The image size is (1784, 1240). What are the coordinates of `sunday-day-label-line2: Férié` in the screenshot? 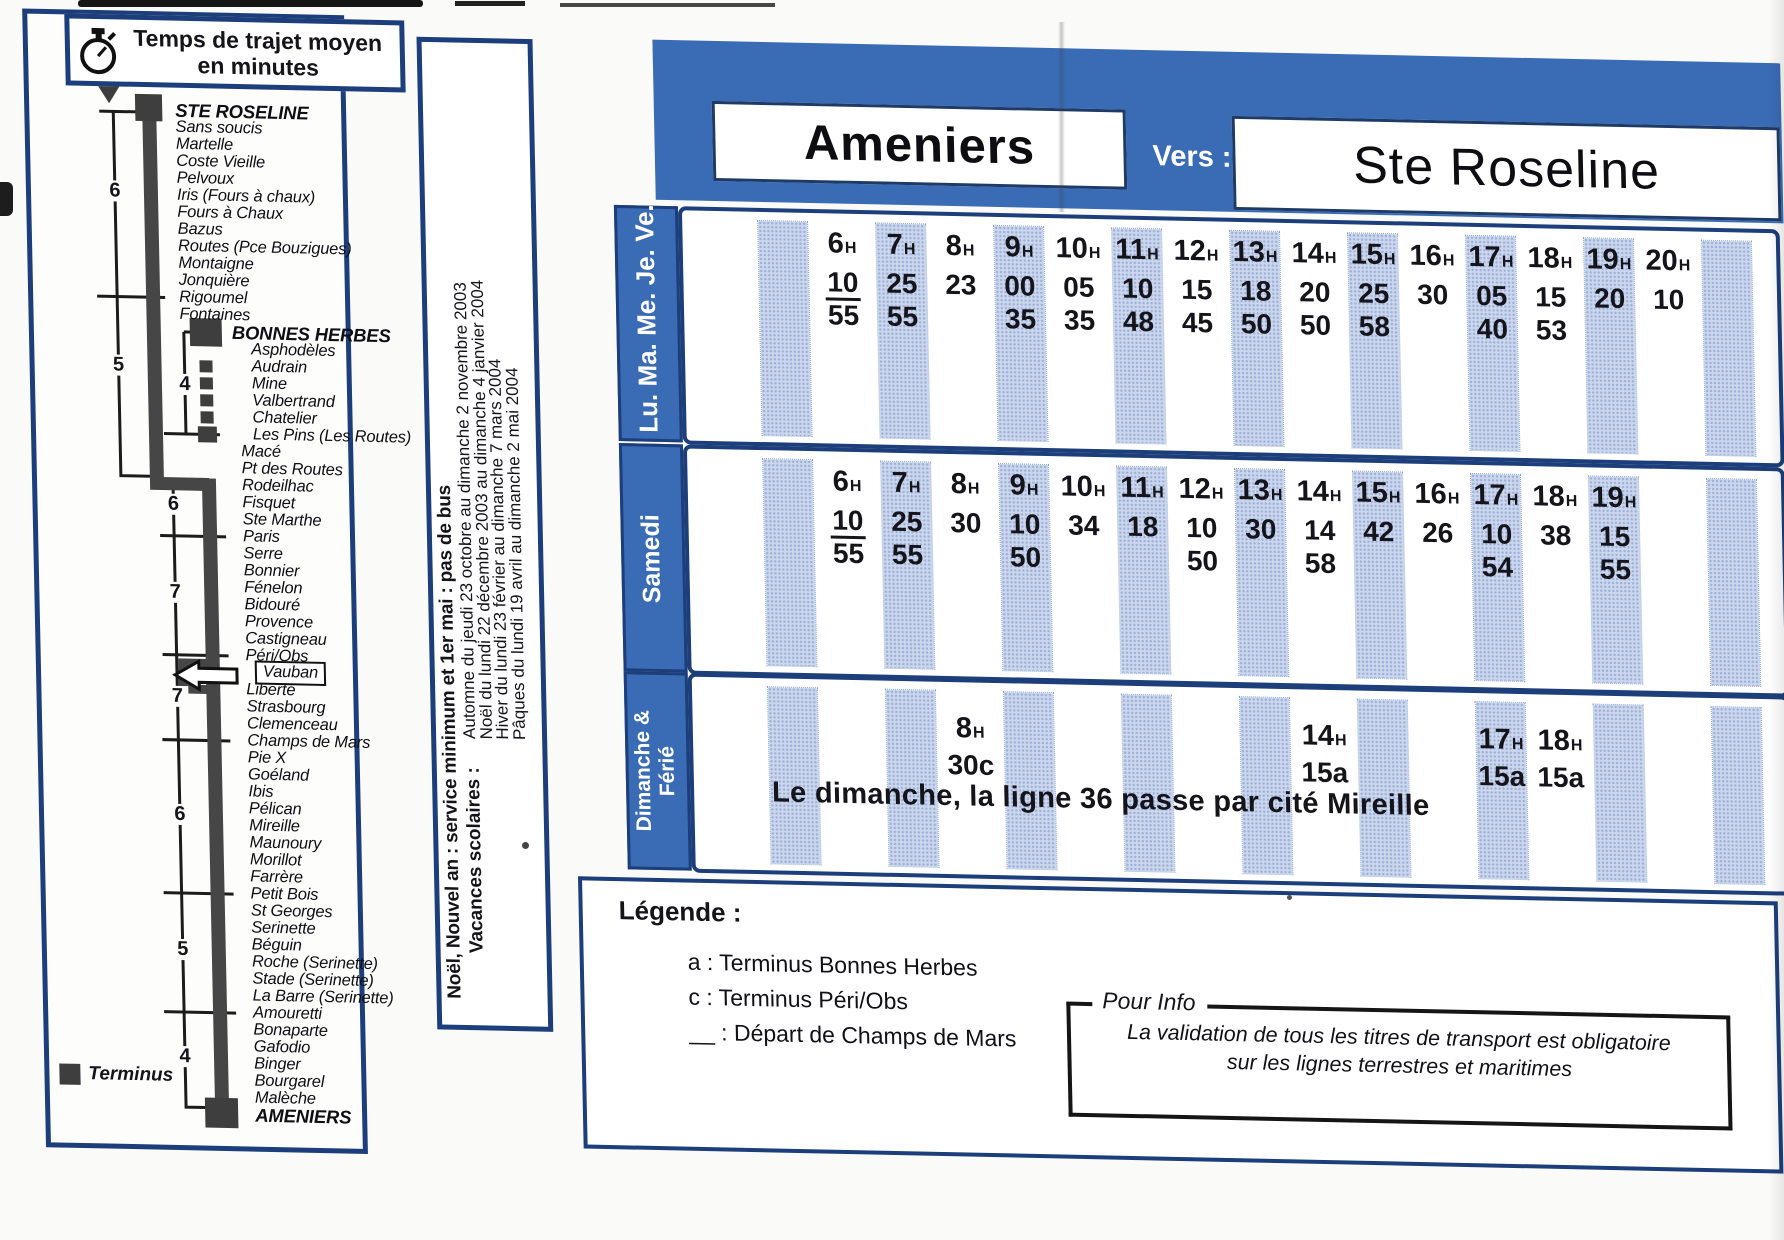 It's located at (667, 771).